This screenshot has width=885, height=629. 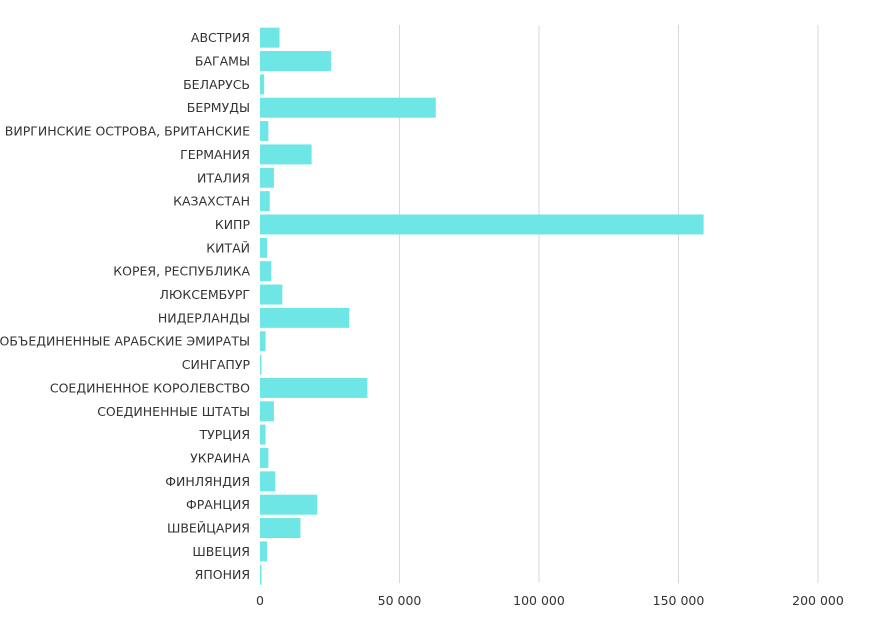 What do you see at coordinates (208, 528) in the screenshot?
I see `category-label: ШВЕЙЦАРИЯ` at bounding box center [208, 528].